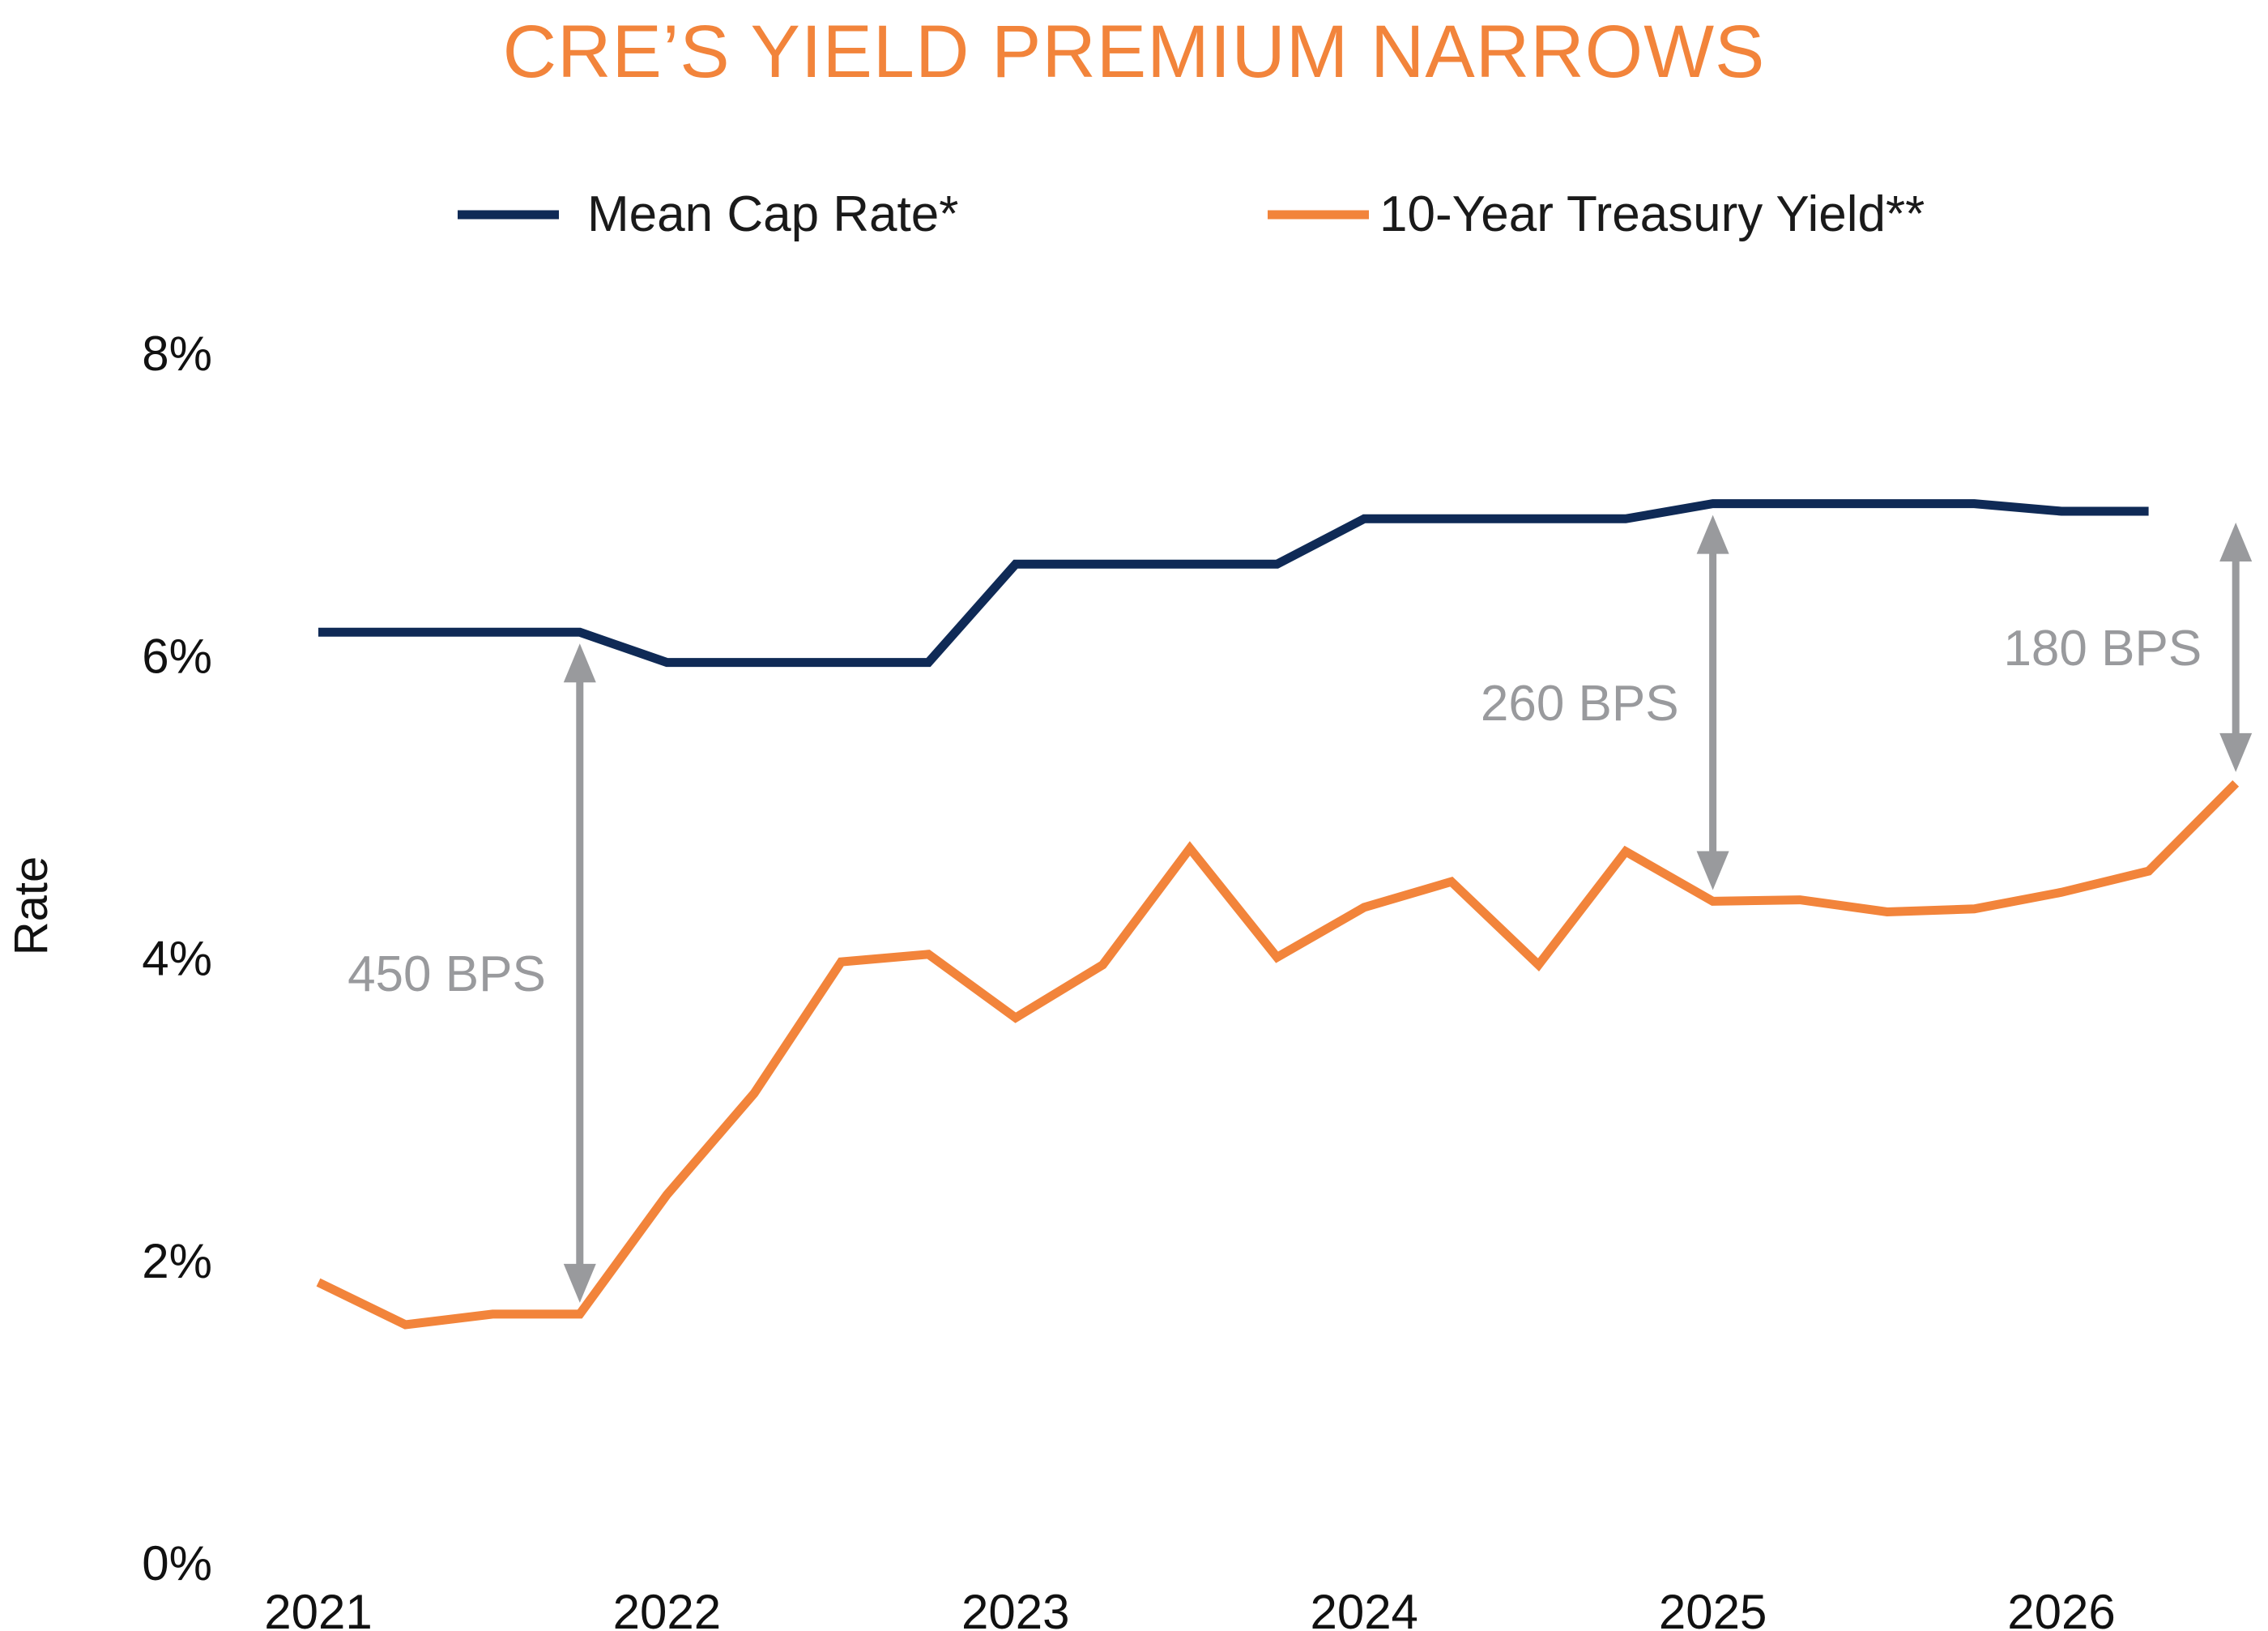 The width and height of the screenshot is (2268, 1631). I want to click on x-tick-label: 2024, so click(1364, 1608).